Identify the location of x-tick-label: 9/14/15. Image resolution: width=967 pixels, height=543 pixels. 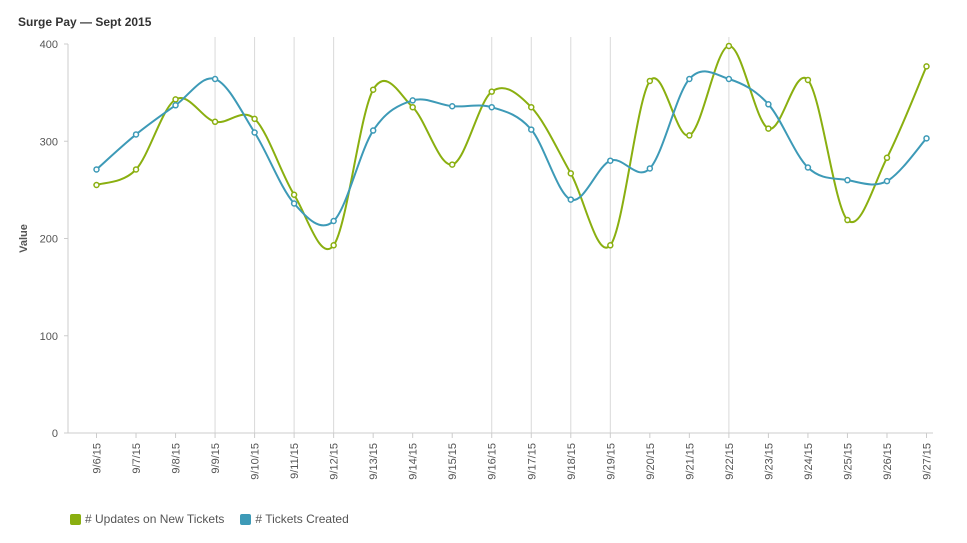
(414, 461).